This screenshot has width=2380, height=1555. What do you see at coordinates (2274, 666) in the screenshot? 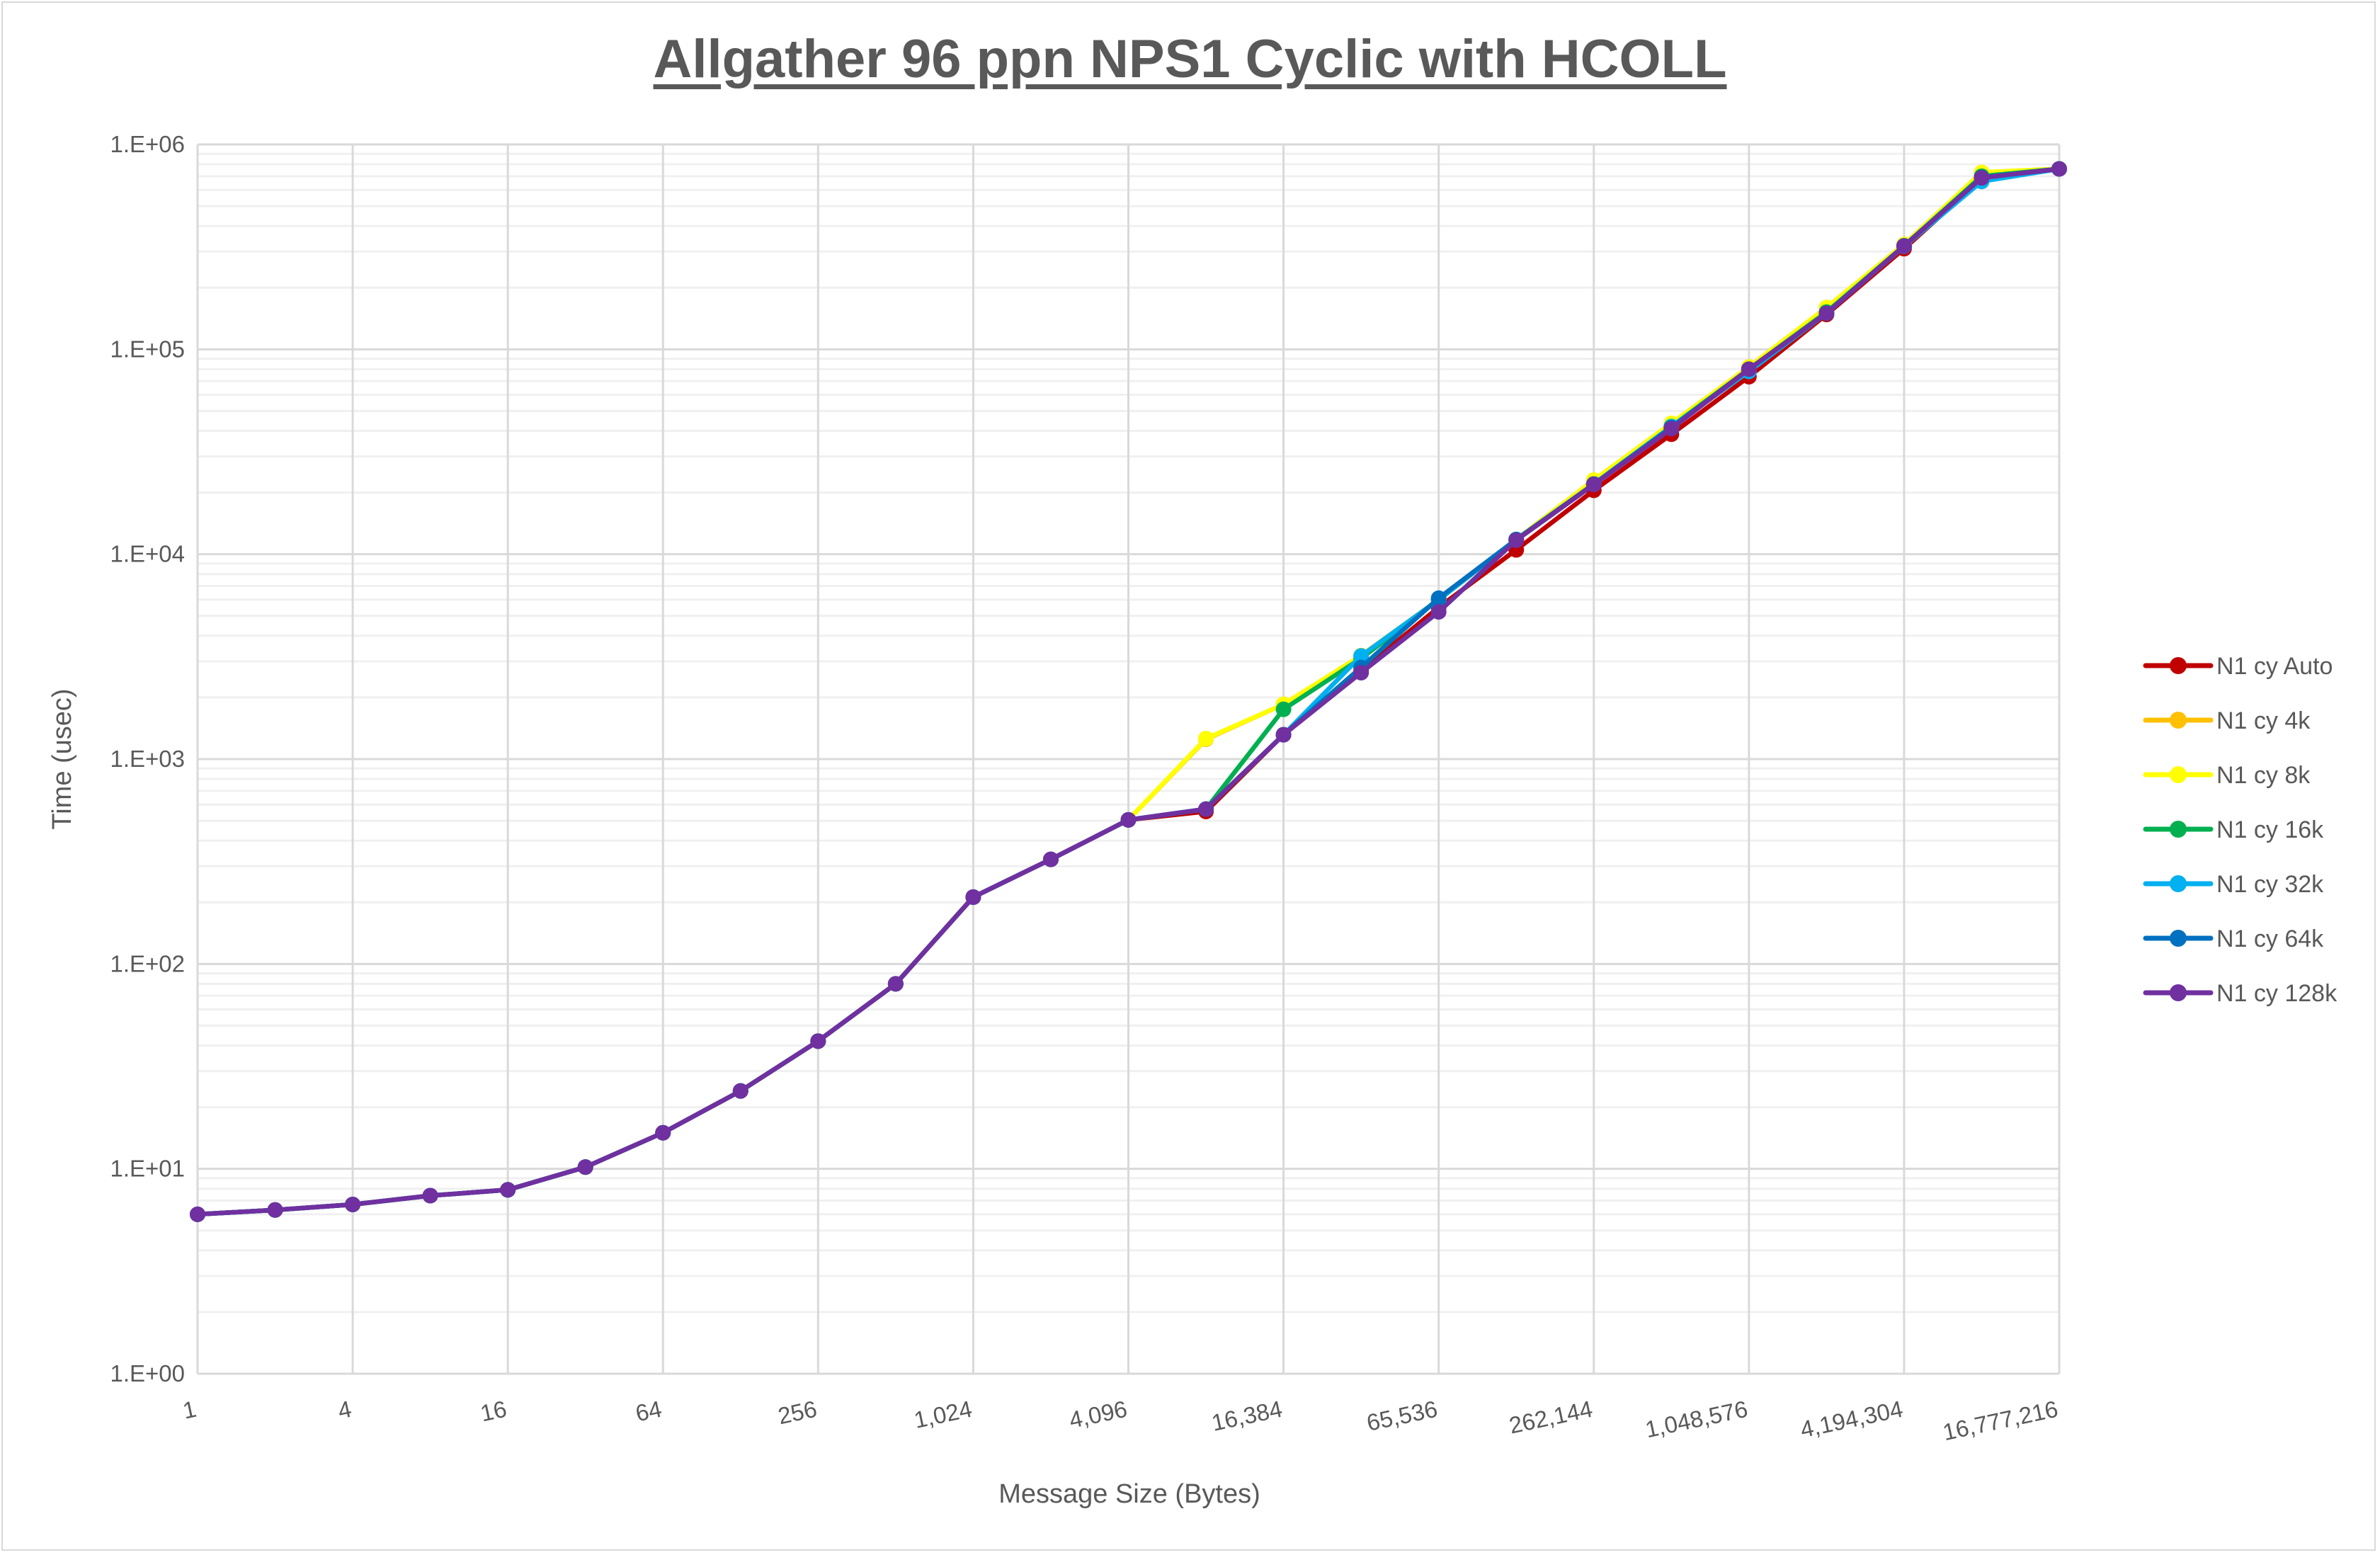
I see `legend-label: N1 cy Auto` at bounding box center [2274, 666].